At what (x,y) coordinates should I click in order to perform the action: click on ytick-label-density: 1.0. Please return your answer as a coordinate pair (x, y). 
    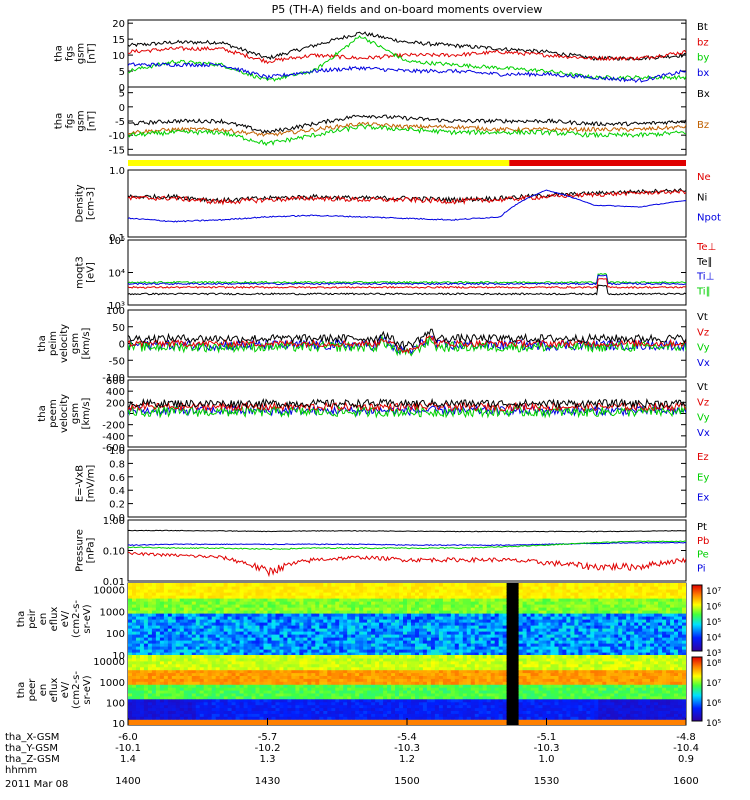
    Looking at the image, I should click on (117, 171).